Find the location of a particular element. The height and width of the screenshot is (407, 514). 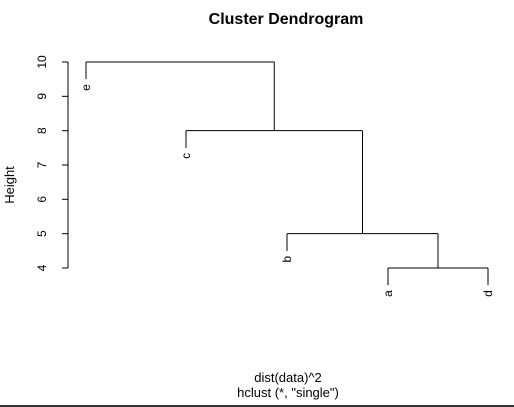

leaf-label-b: b is located at coordinates (287, 259).